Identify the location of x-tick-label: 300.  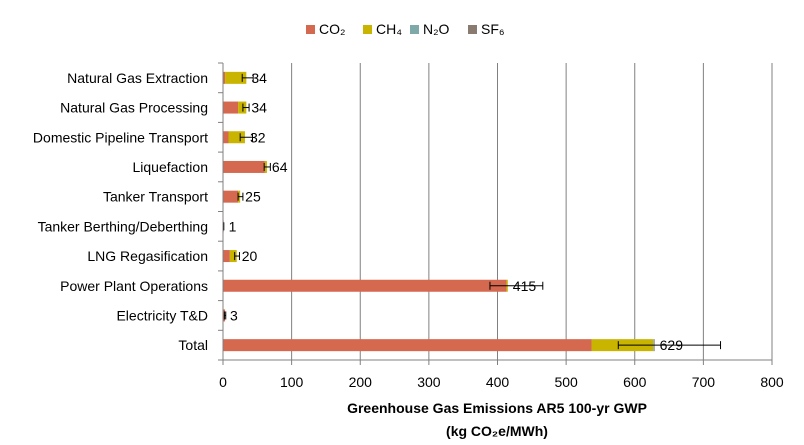
(429, 382).